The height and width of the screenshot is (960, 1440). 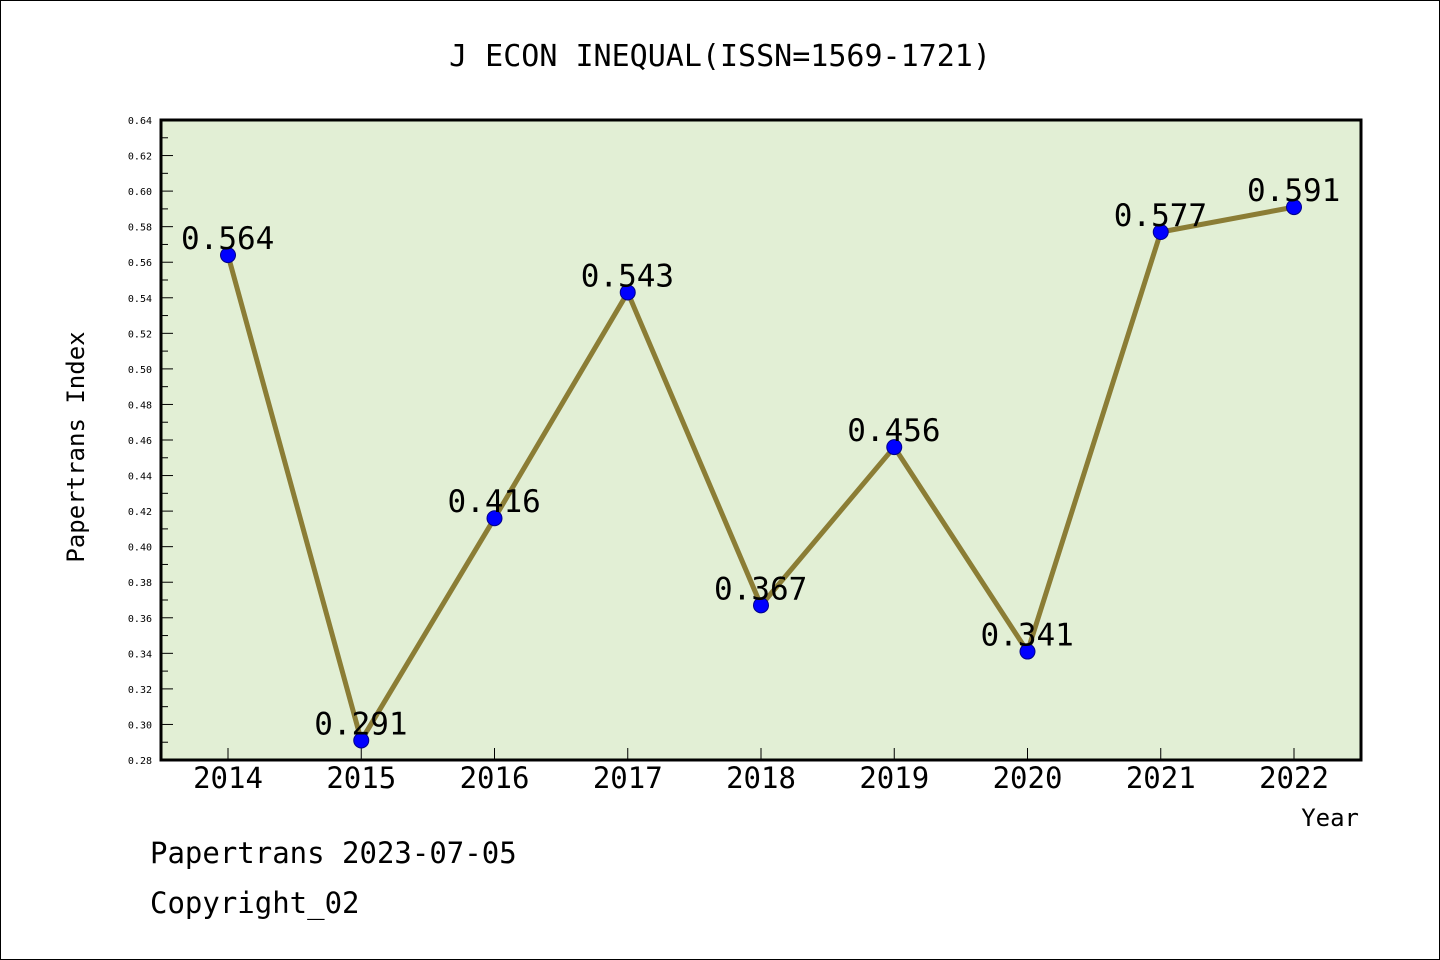 What do you see at coordinates (140, 228) in the screenshot?
I see `y-tick-label: 0.58` at bounding box center [140, 228].